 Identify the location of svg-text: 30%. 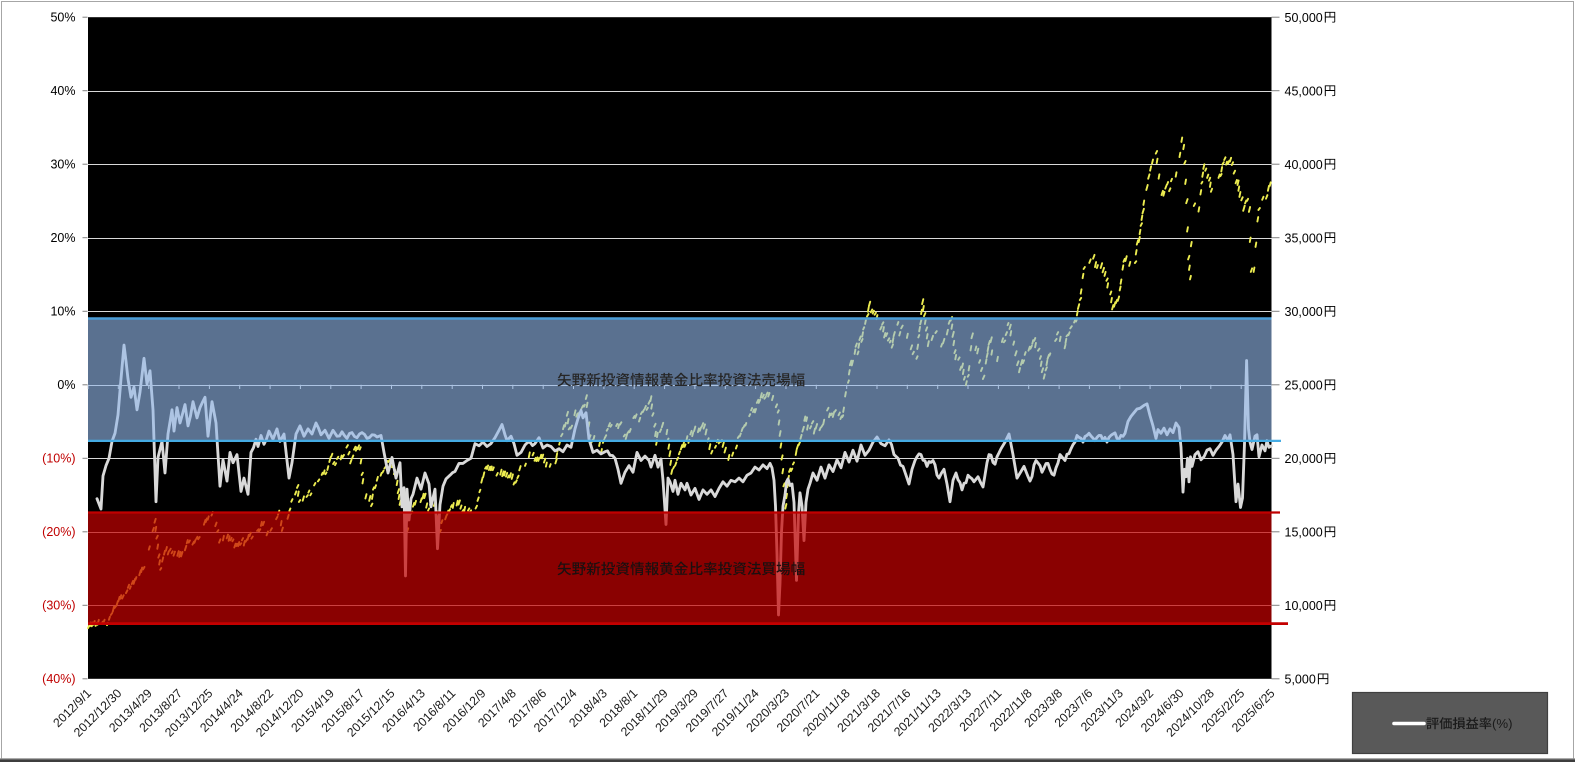
(62, 165).